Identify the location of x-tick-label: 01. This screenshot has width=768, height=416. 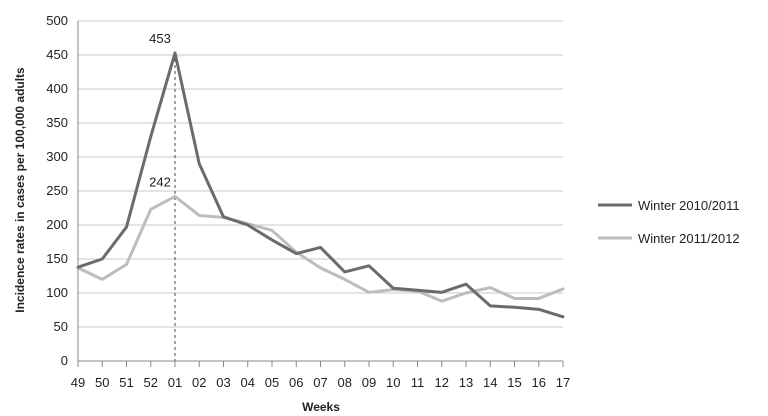
(175, 382).